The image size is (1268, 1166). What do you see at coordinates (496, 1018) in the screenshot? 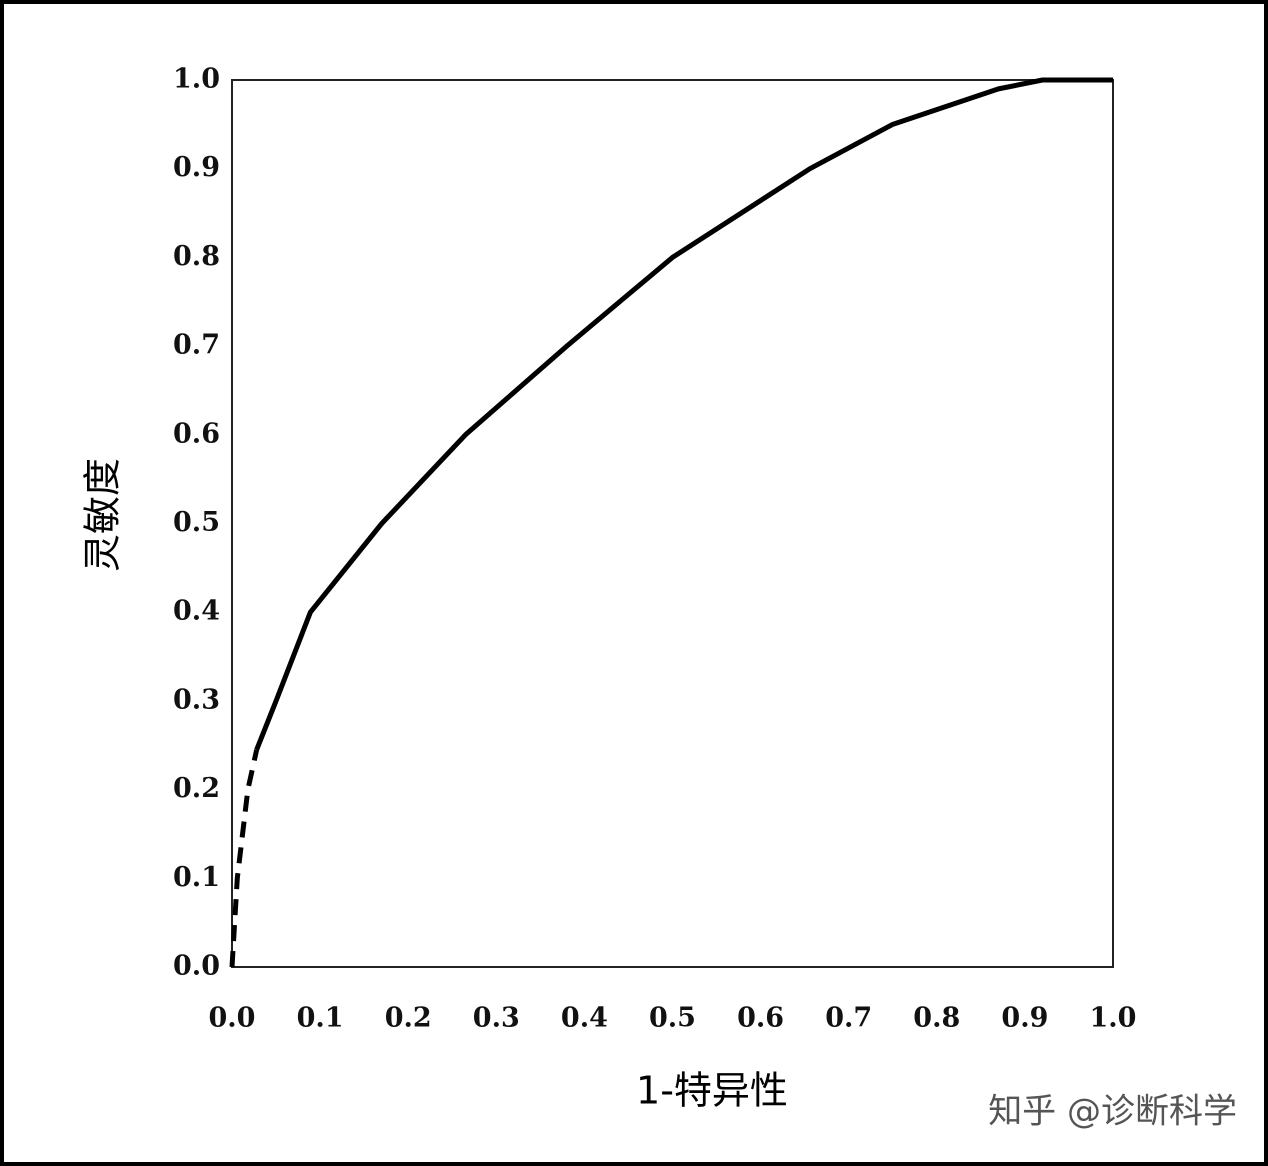
I see `x-tick-label: 0.3` at bounding box center [496, 1018].